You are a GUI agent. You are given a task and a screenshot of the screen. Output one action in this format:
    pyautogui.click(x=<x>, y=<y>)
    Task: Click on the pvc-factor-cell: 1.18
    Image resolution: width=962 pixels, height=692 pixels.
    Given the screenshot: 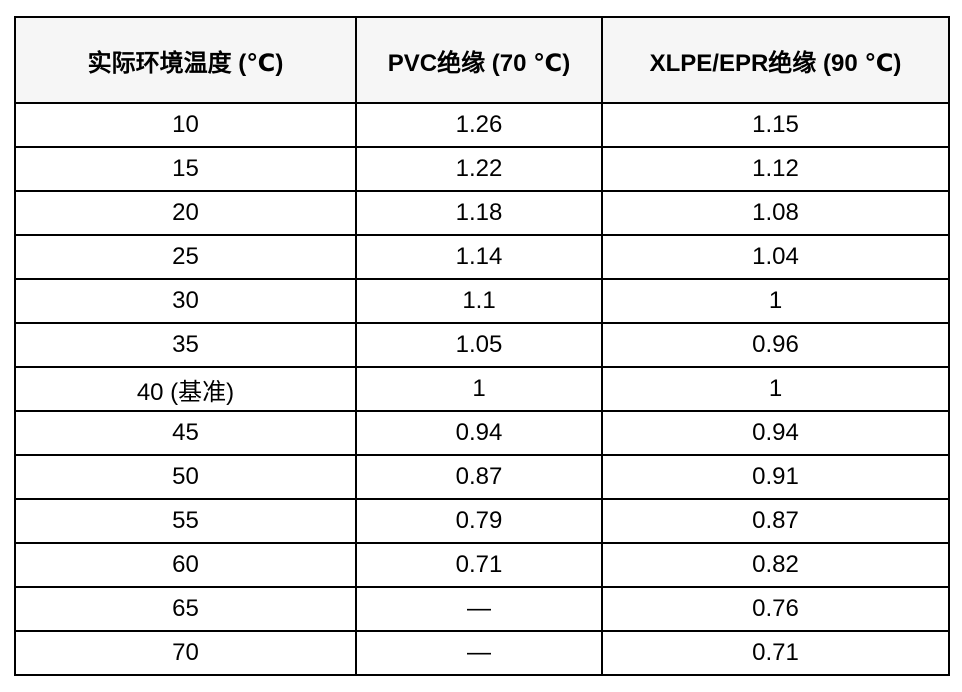 What is the action you would take?
    pyautogui.click(x=479, y=213)
    